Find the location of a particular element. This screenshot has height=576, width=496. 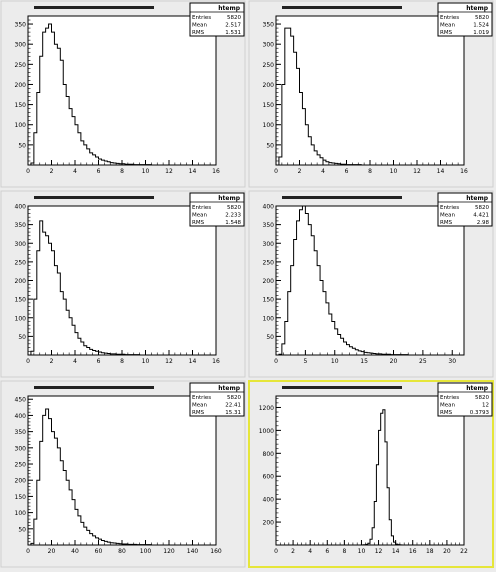

x-tick-label: 14 is located at coordinates (193, 171).